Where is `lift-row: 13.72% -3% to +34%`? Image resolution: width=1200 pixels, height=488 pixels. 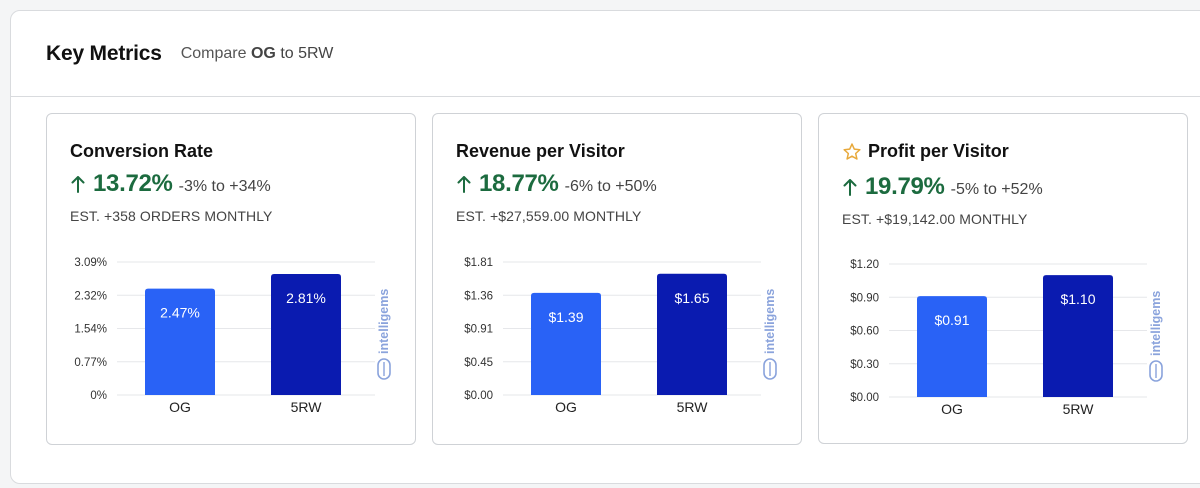
lift-row: 13.72% -3% to +34% is located at coordinates (171, 184).